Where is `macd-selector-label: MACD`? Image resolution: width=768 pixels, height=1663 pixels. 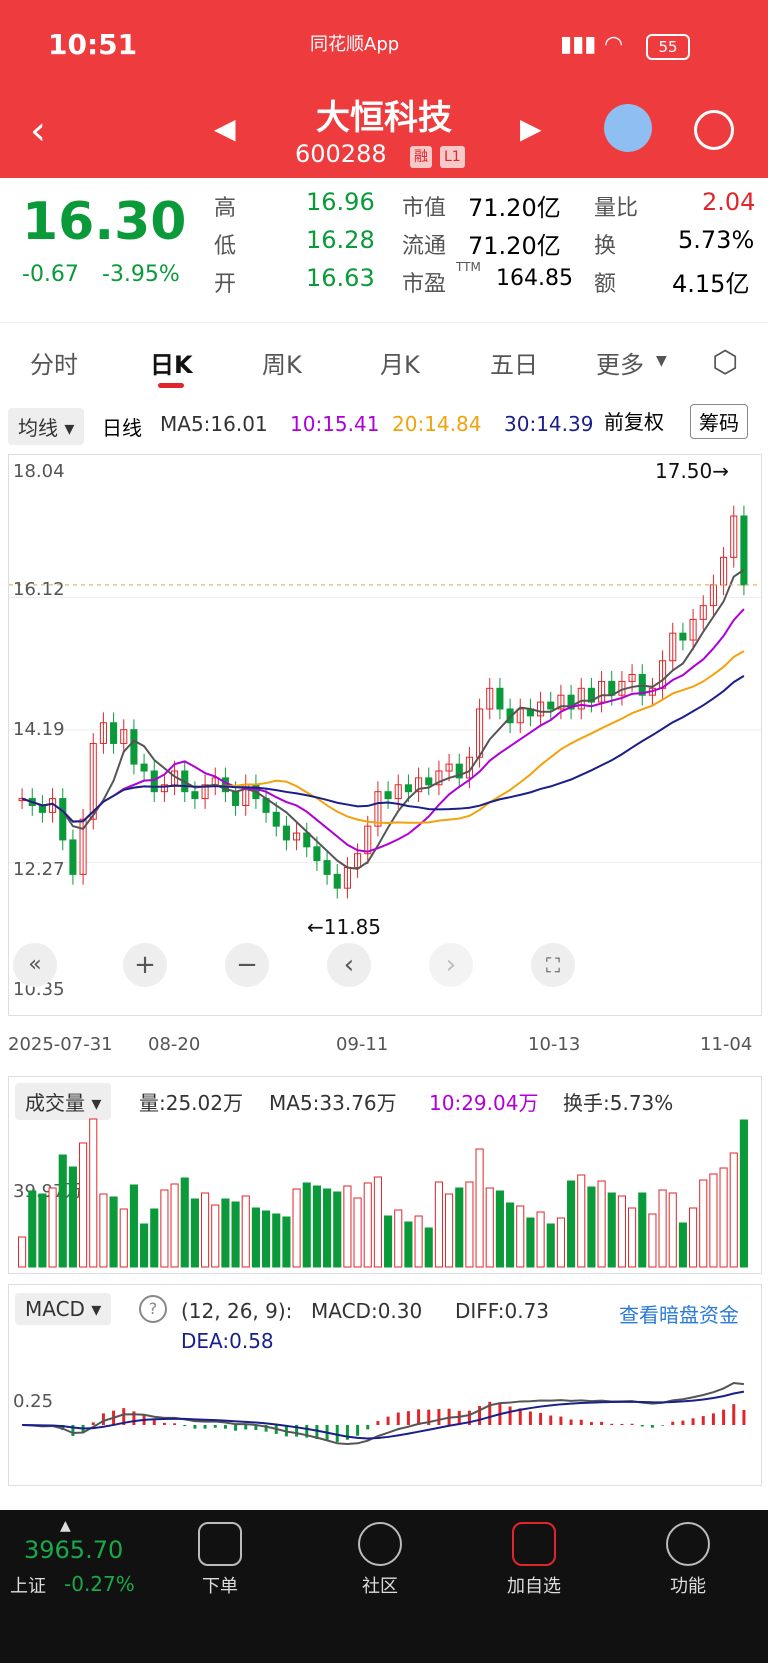
macd-selector-label: MACD is located at coordinates (55, 1309).